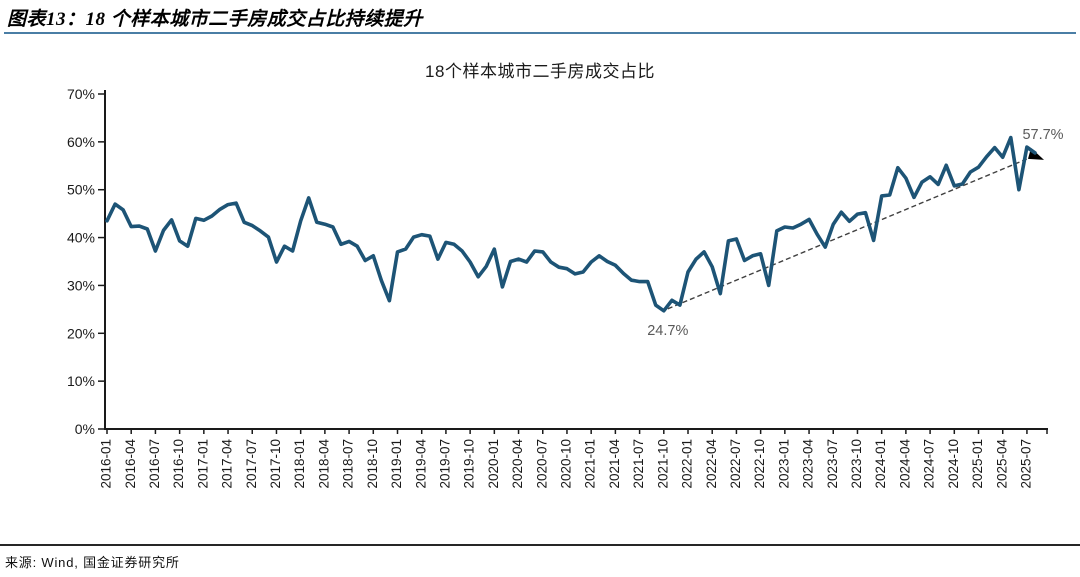 The width and height of the screenshot is (1080, 577). Describe the element at coordinates (81, 94) in the screenshot. I see `y-tick-label: 70%` at that location.